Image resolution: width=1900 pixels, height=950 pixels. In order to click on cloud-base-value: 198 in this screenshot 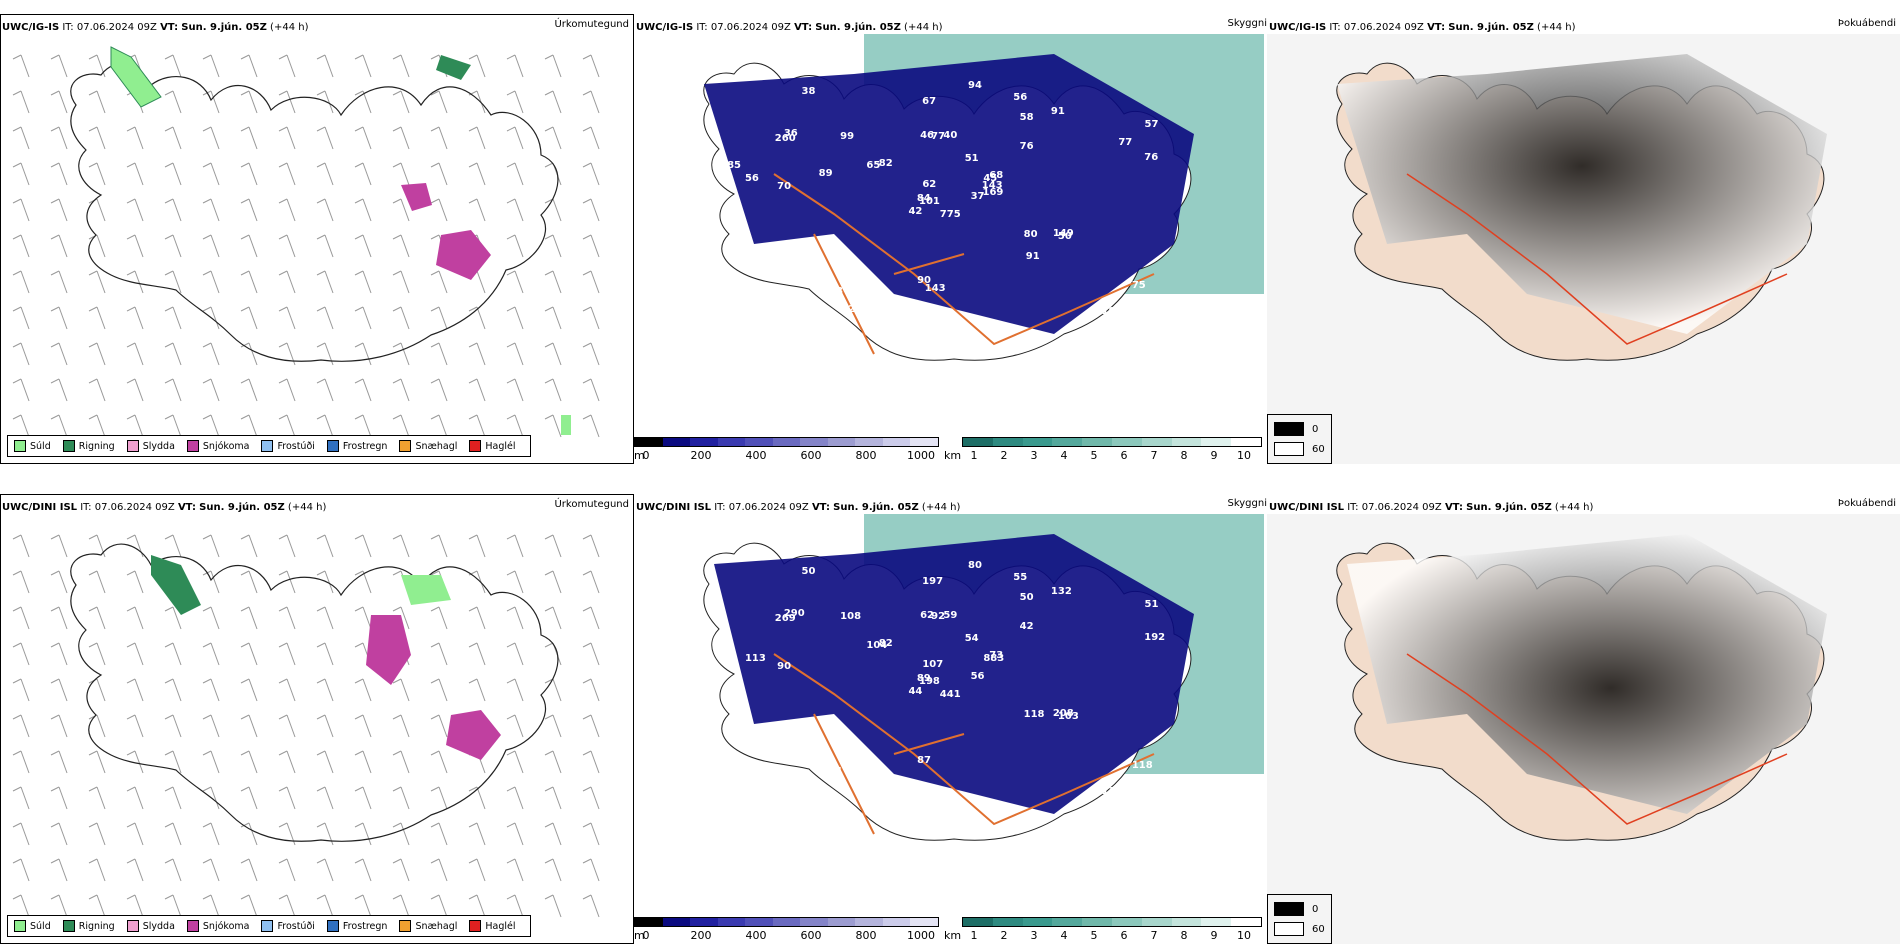, I will do `click(929, 681)`.